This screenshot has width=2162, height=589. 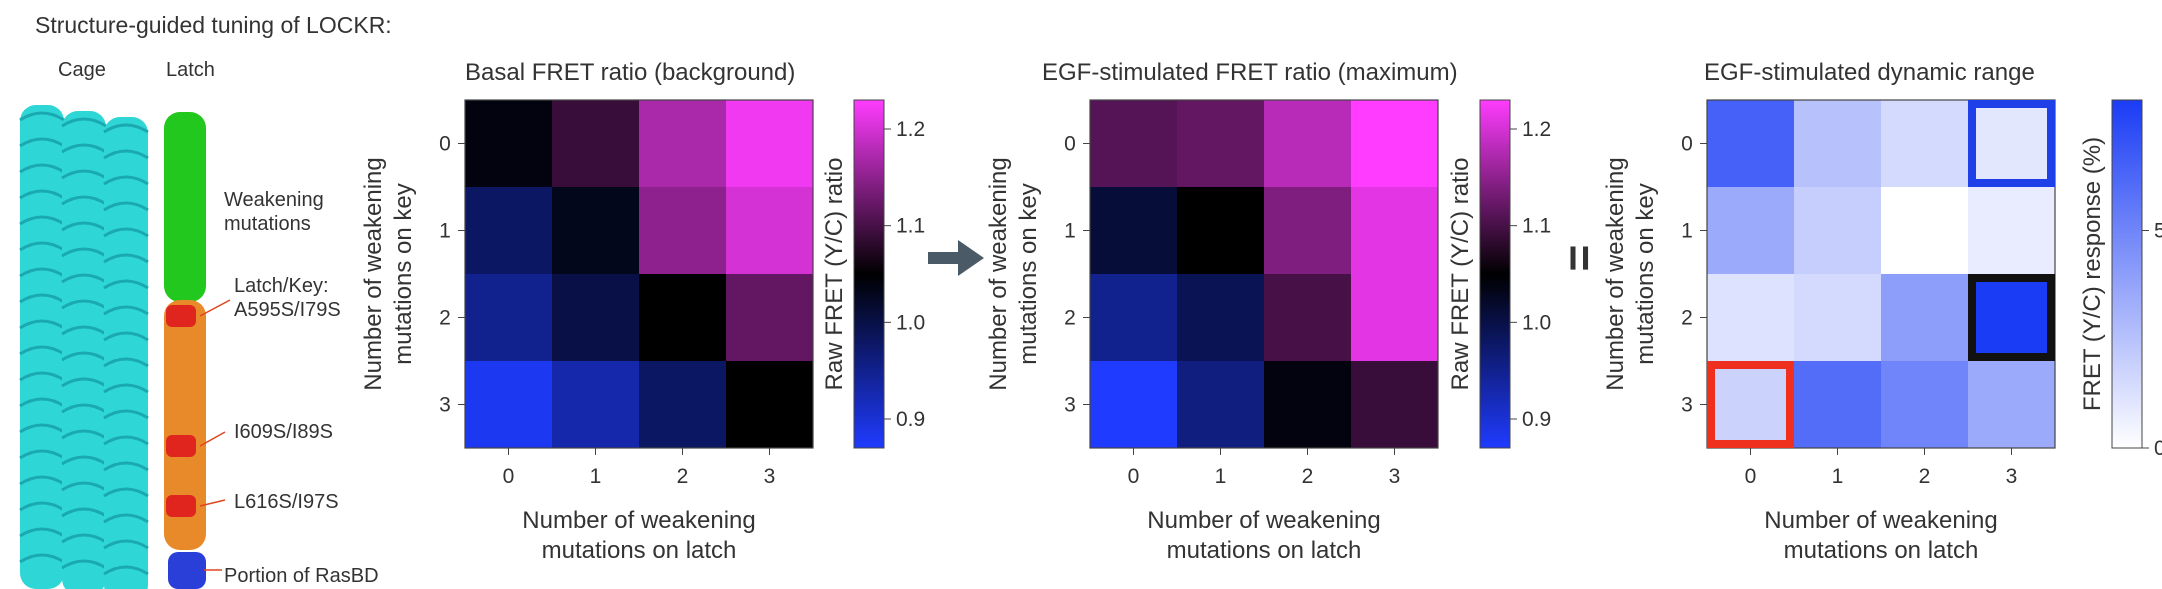 What do you see at coordinates (910, 226) in the screenshot?
I see `colorbar-tick-label: 1.1` at bounding box center [910, 226].